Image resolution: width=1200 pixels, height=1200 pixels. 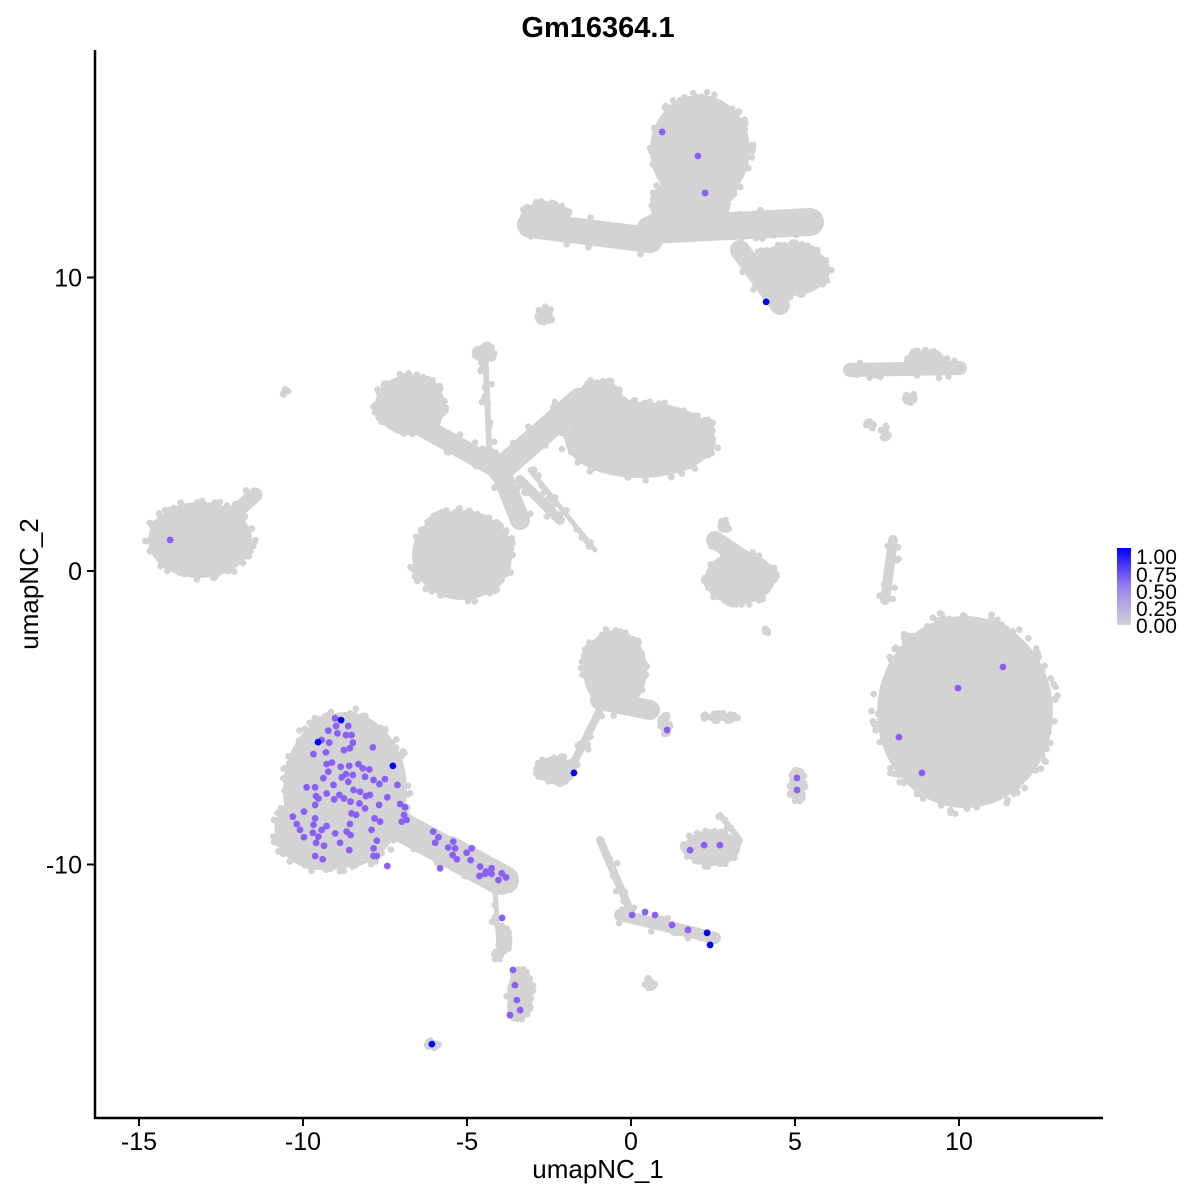 What do you see at coordinates (303, 1142) in the screenshot?
I see `x-tick-label: -10` at bounding box center [303, 1142].